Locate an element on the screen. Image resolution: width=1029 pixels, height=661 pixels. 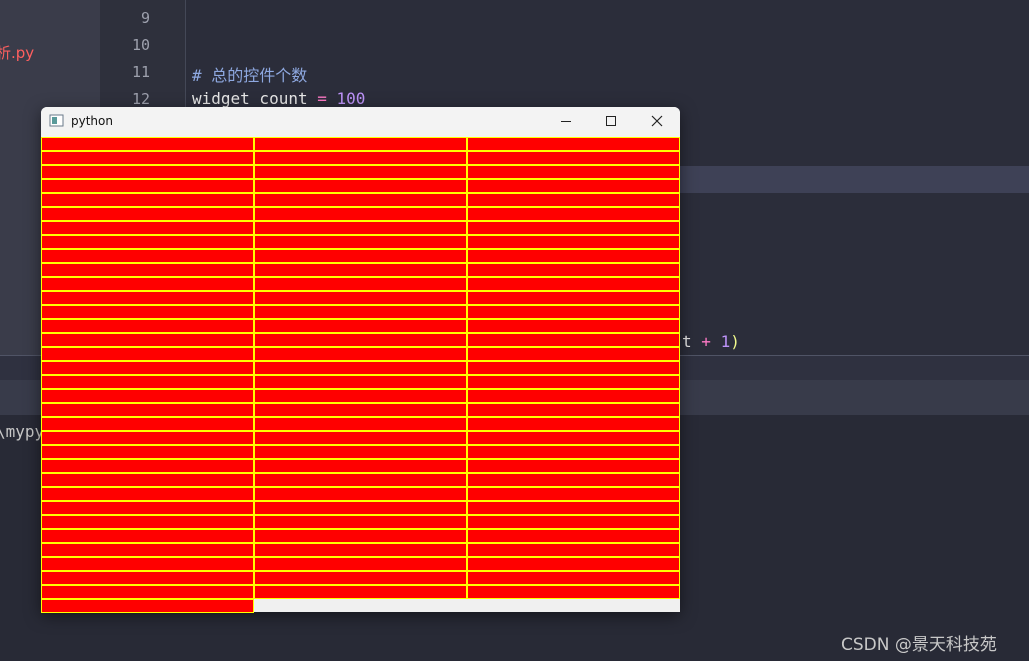
code-line: widget_count = 100 is located at coordinates (278, 98).